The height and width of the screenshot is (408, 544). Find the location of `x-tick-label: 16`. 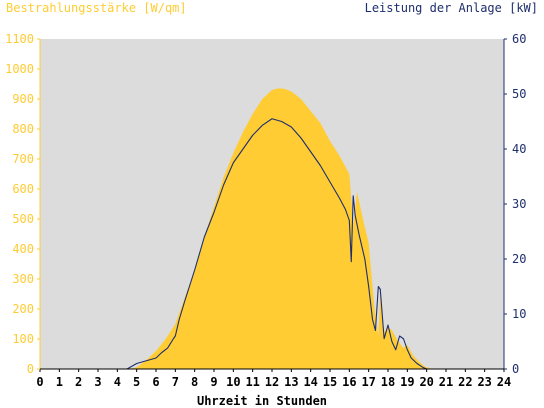

x-tick-label: 16 is located at coordinates (349, 382).